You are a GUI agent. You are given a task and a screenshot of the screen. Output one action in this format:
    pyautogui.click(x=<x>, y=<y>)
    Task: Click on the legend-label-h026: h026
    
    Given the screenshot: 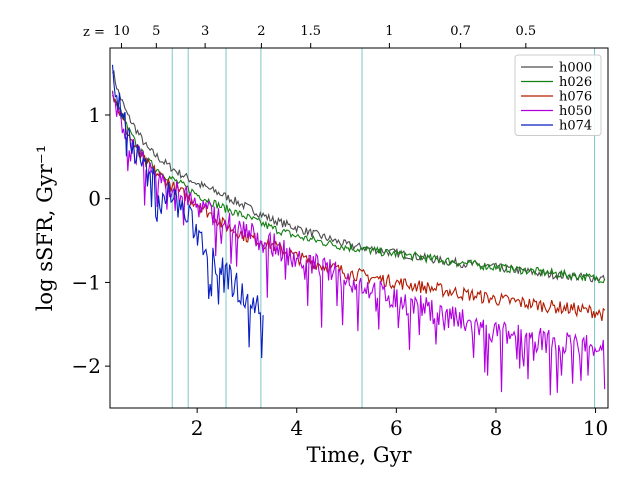 What is the action you would take?
    pyautogui.click(x=575, y=82)
    